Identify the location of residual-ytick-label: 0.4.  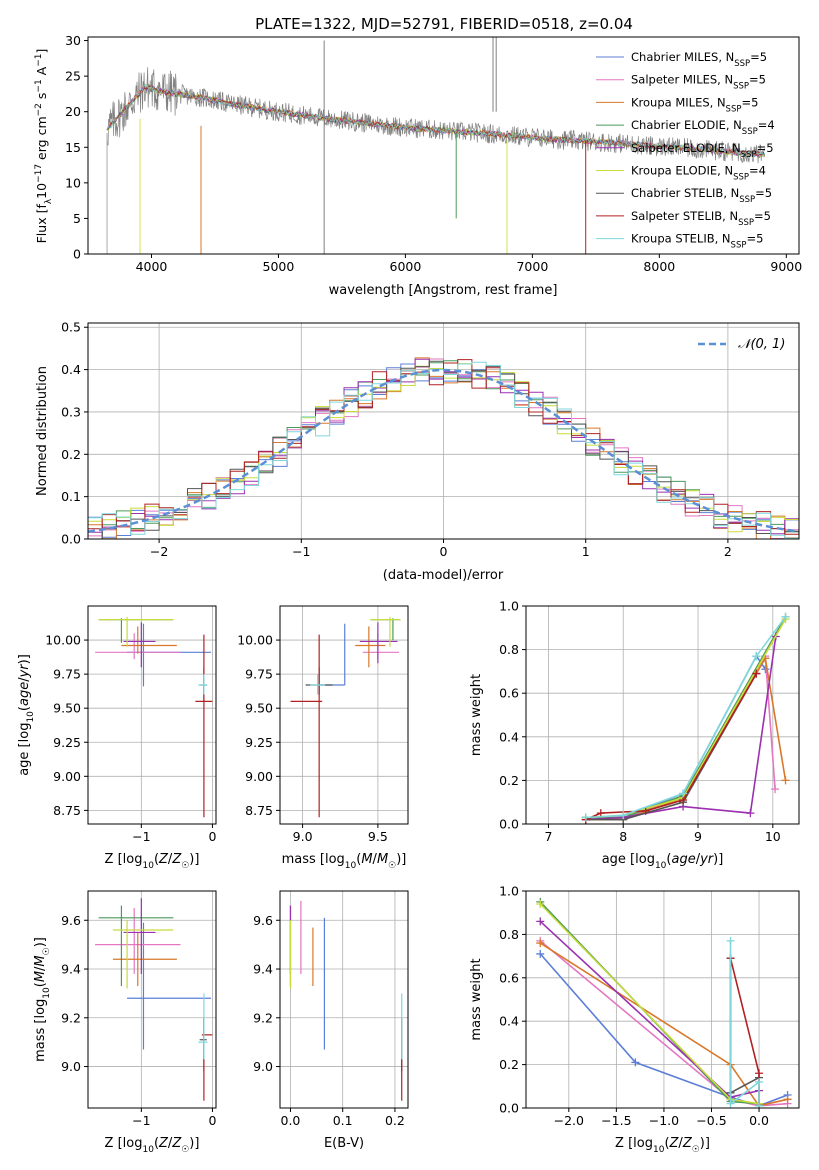
(71, 369).